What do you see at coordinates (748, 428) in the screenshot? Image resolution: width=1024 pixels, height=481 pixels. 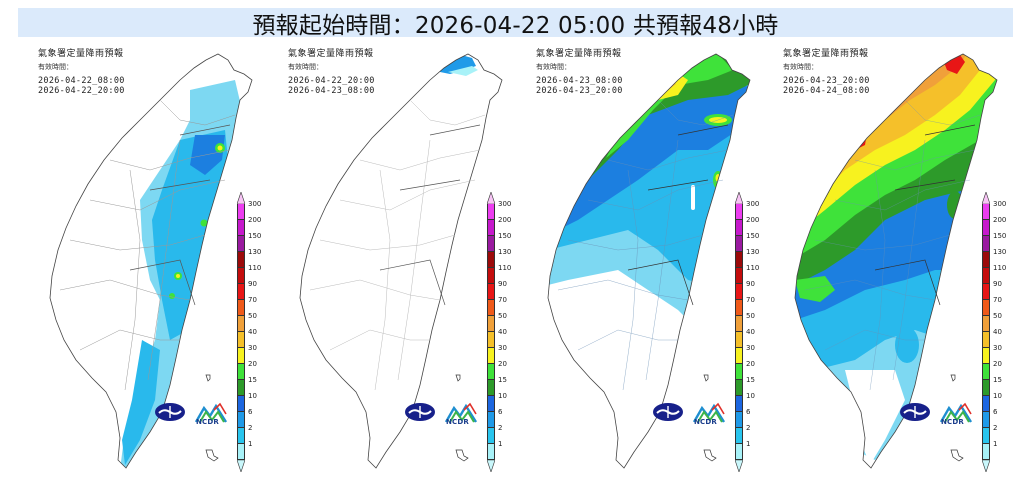 I see `colorbar-tick-label: 2` at bounding box center [748, 428].